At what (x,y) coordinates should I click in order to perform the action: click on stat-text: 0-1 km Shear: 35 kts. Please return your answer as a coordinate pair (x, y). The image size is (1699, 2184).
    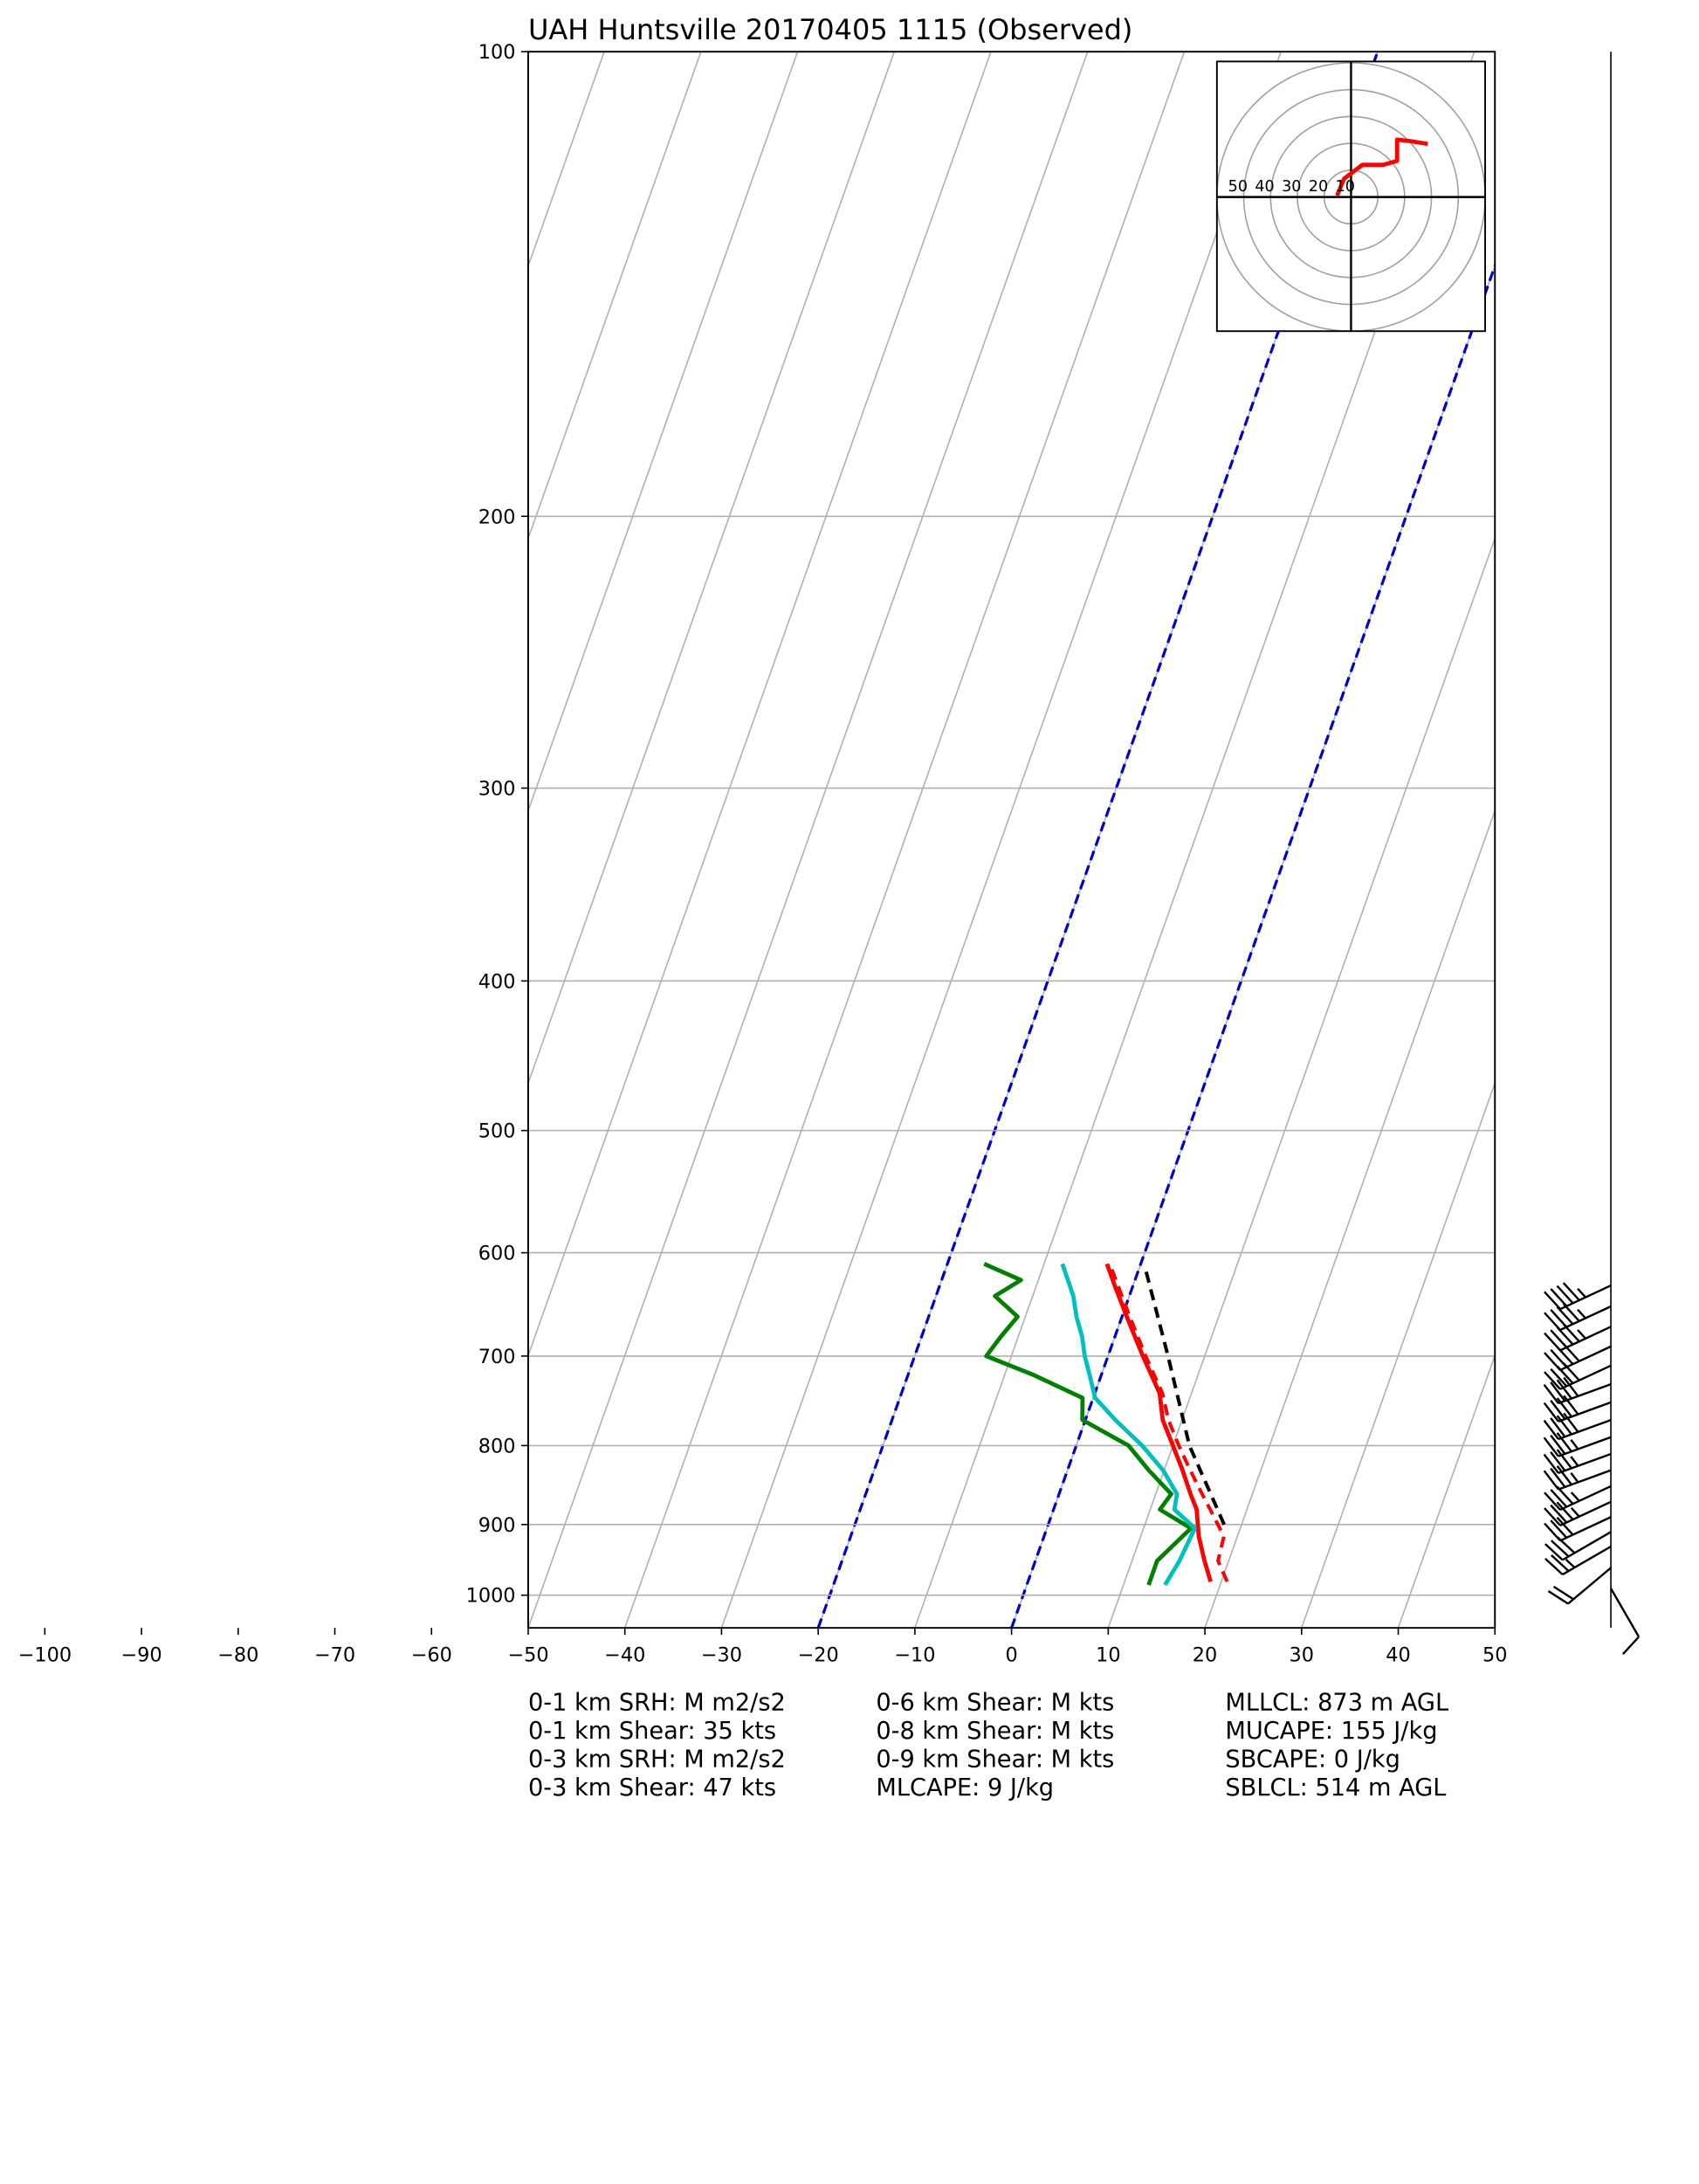
    Looking at the image, I should click on (652, 1731).